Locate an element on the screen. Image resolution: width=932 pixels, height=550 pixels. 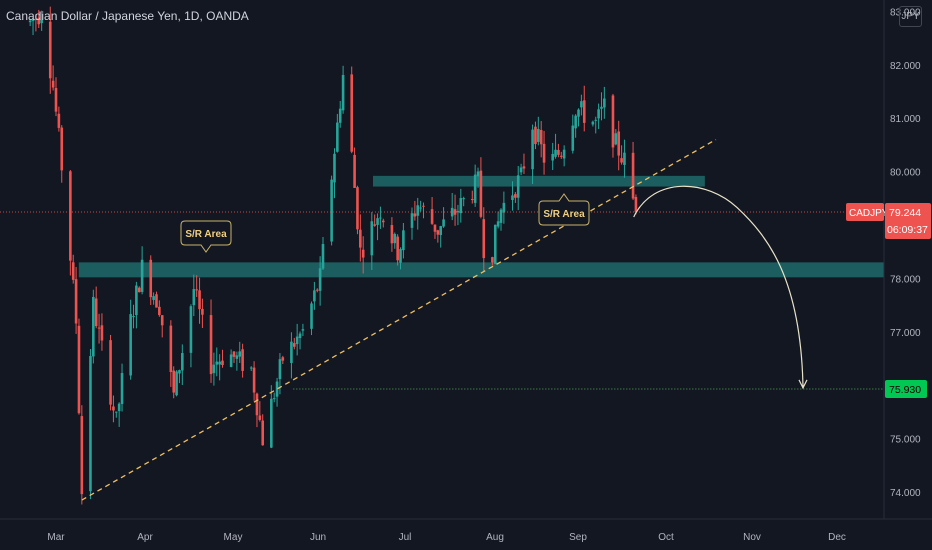
currency-badge: JPY is located at coordinates (910, 16).